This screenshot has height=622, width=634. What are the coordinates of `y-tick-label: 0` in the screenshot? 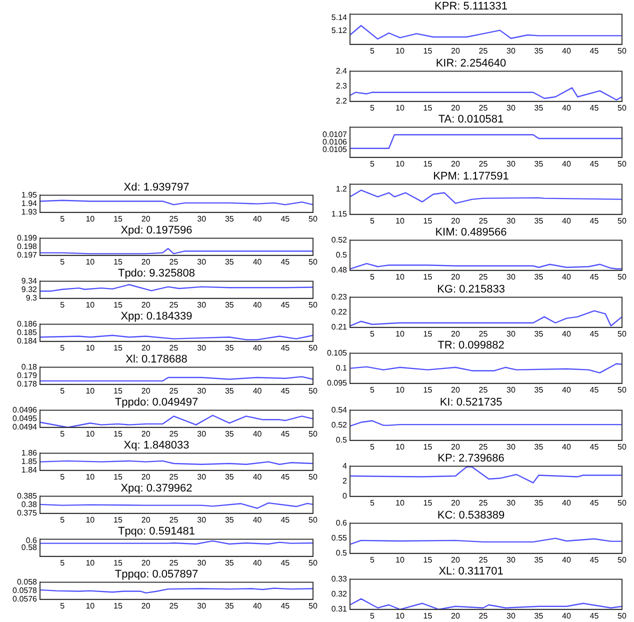 It's located at (345, 496).